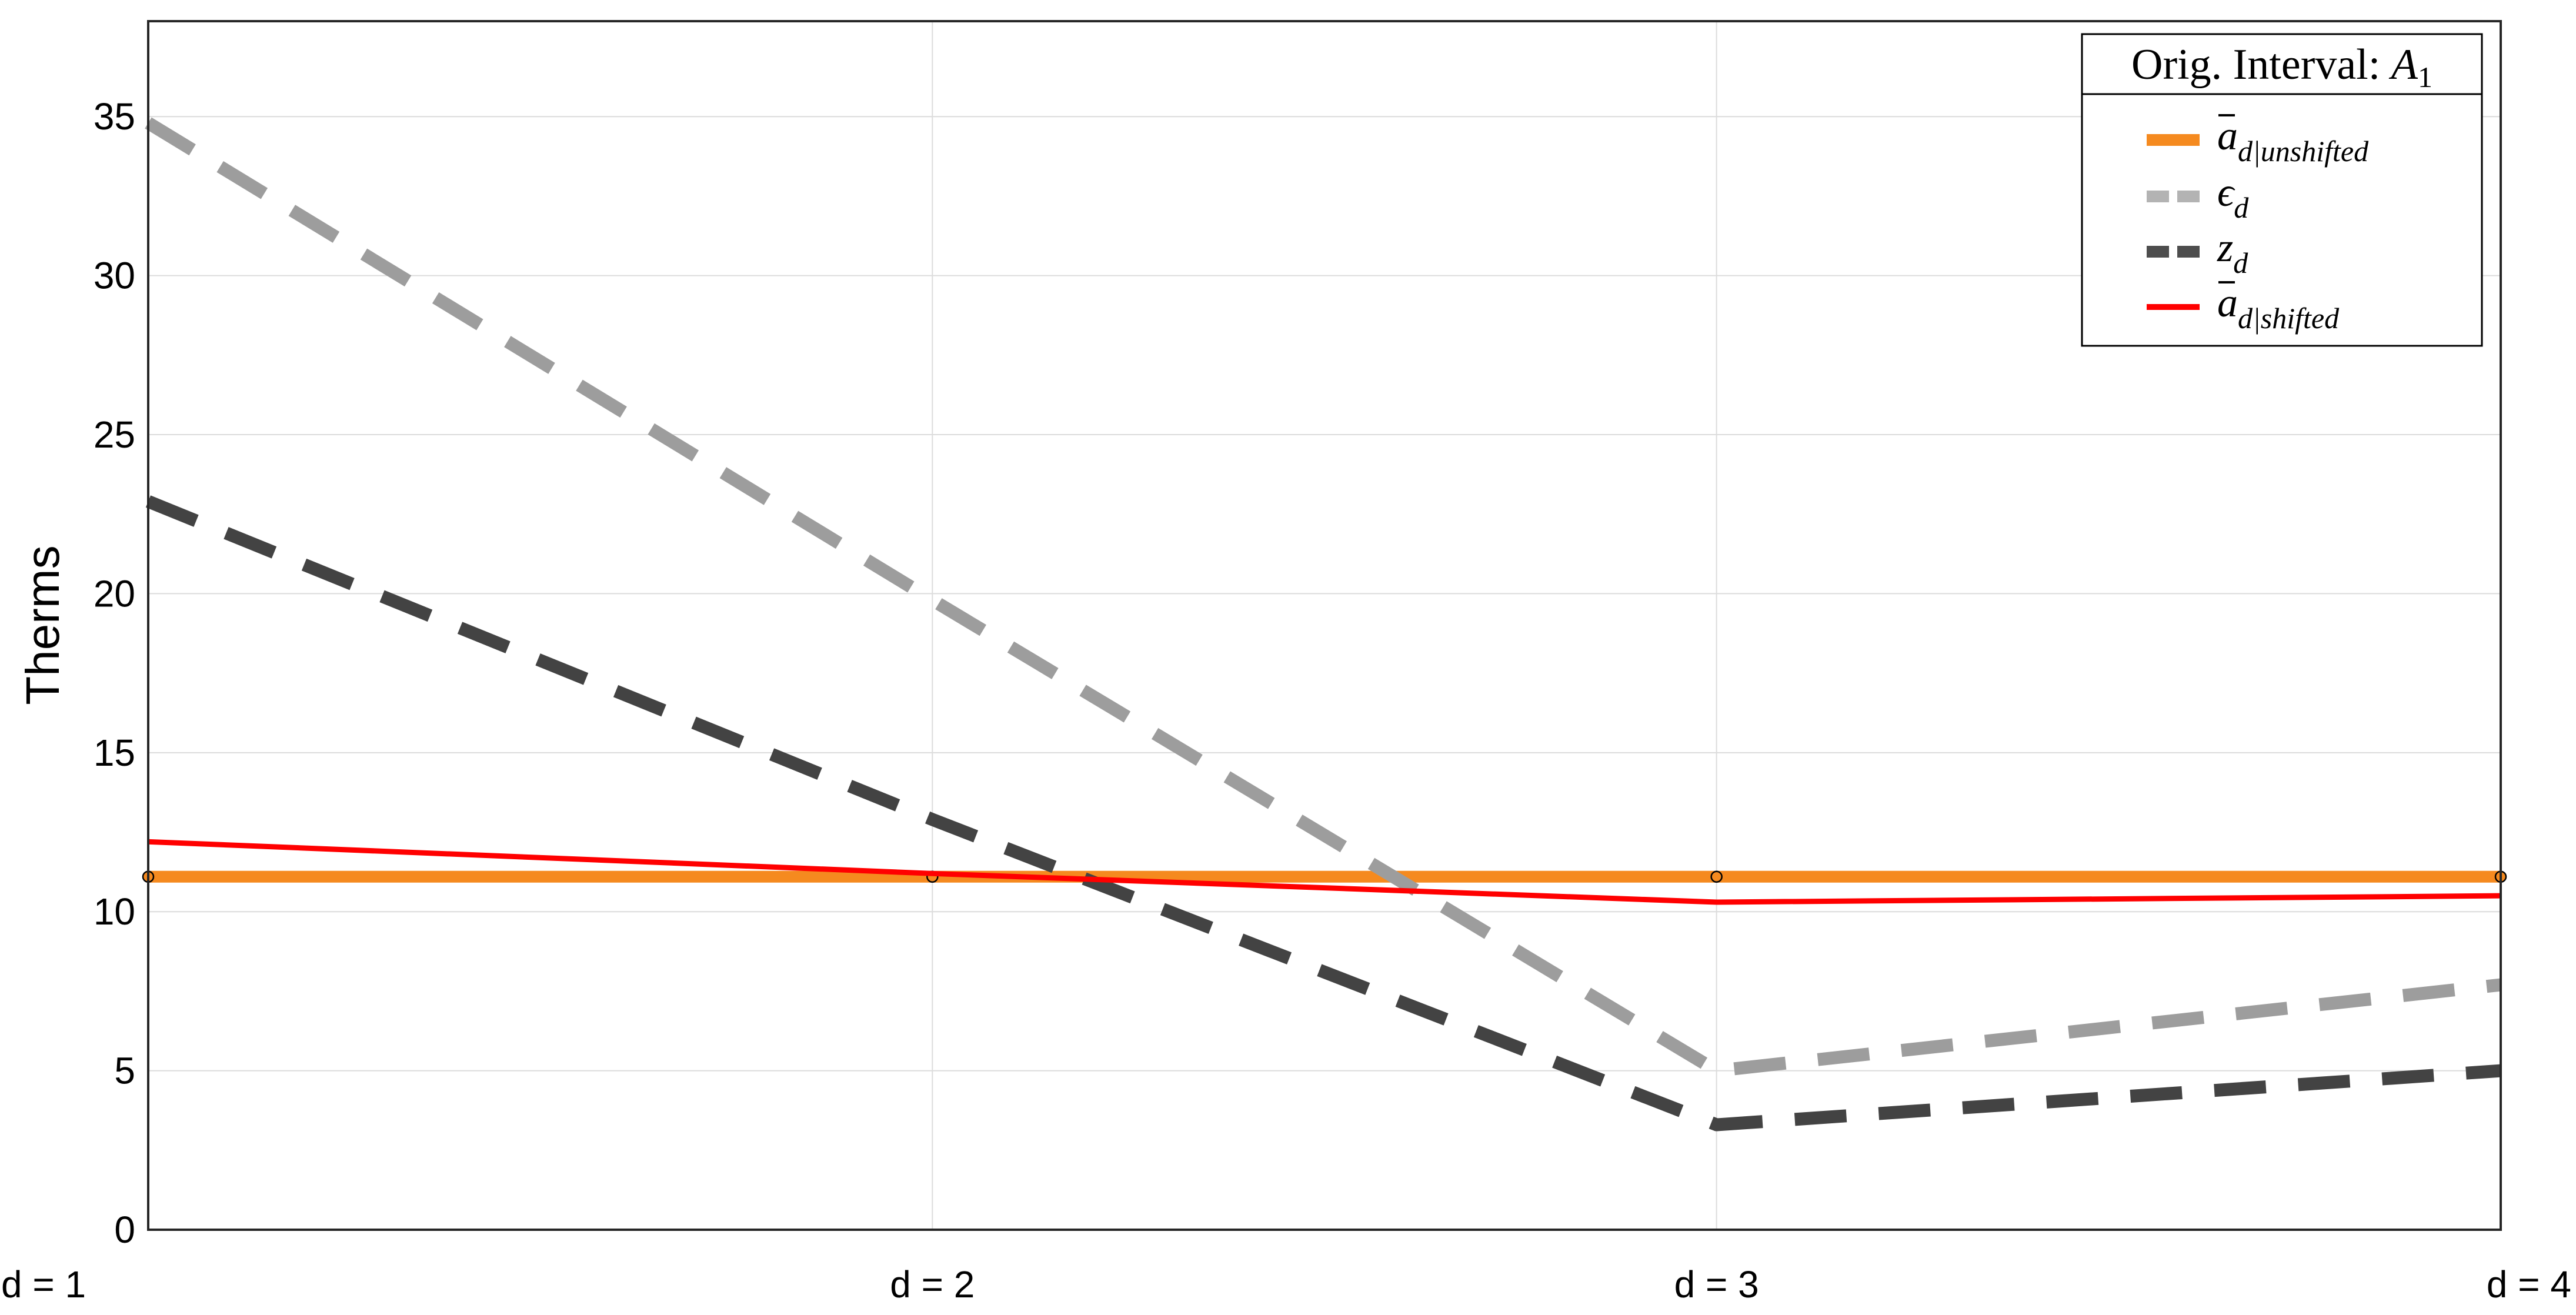  I want to click on legend-label: ad|shifted, so click(2278, 308).